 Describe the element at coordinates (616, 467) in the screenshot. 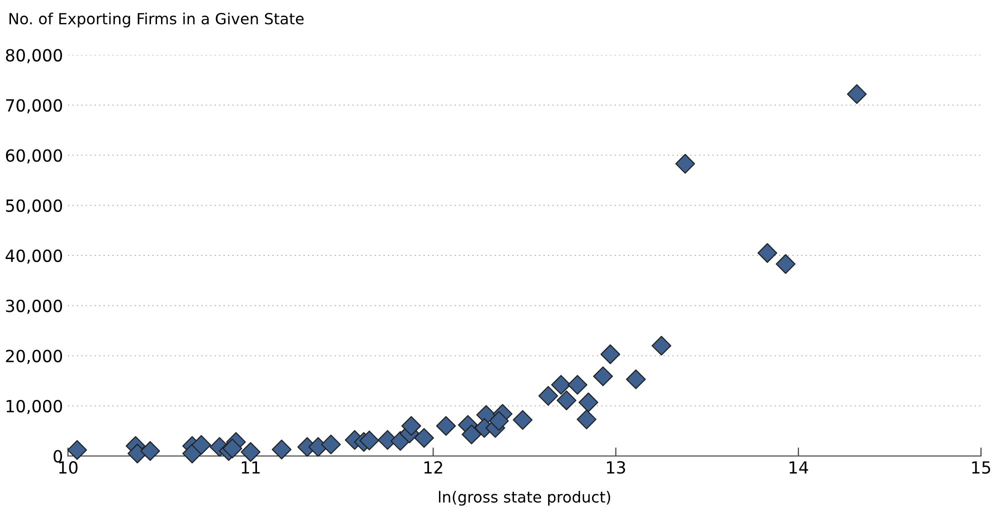

I see `x-tick-label: 13` at that location.